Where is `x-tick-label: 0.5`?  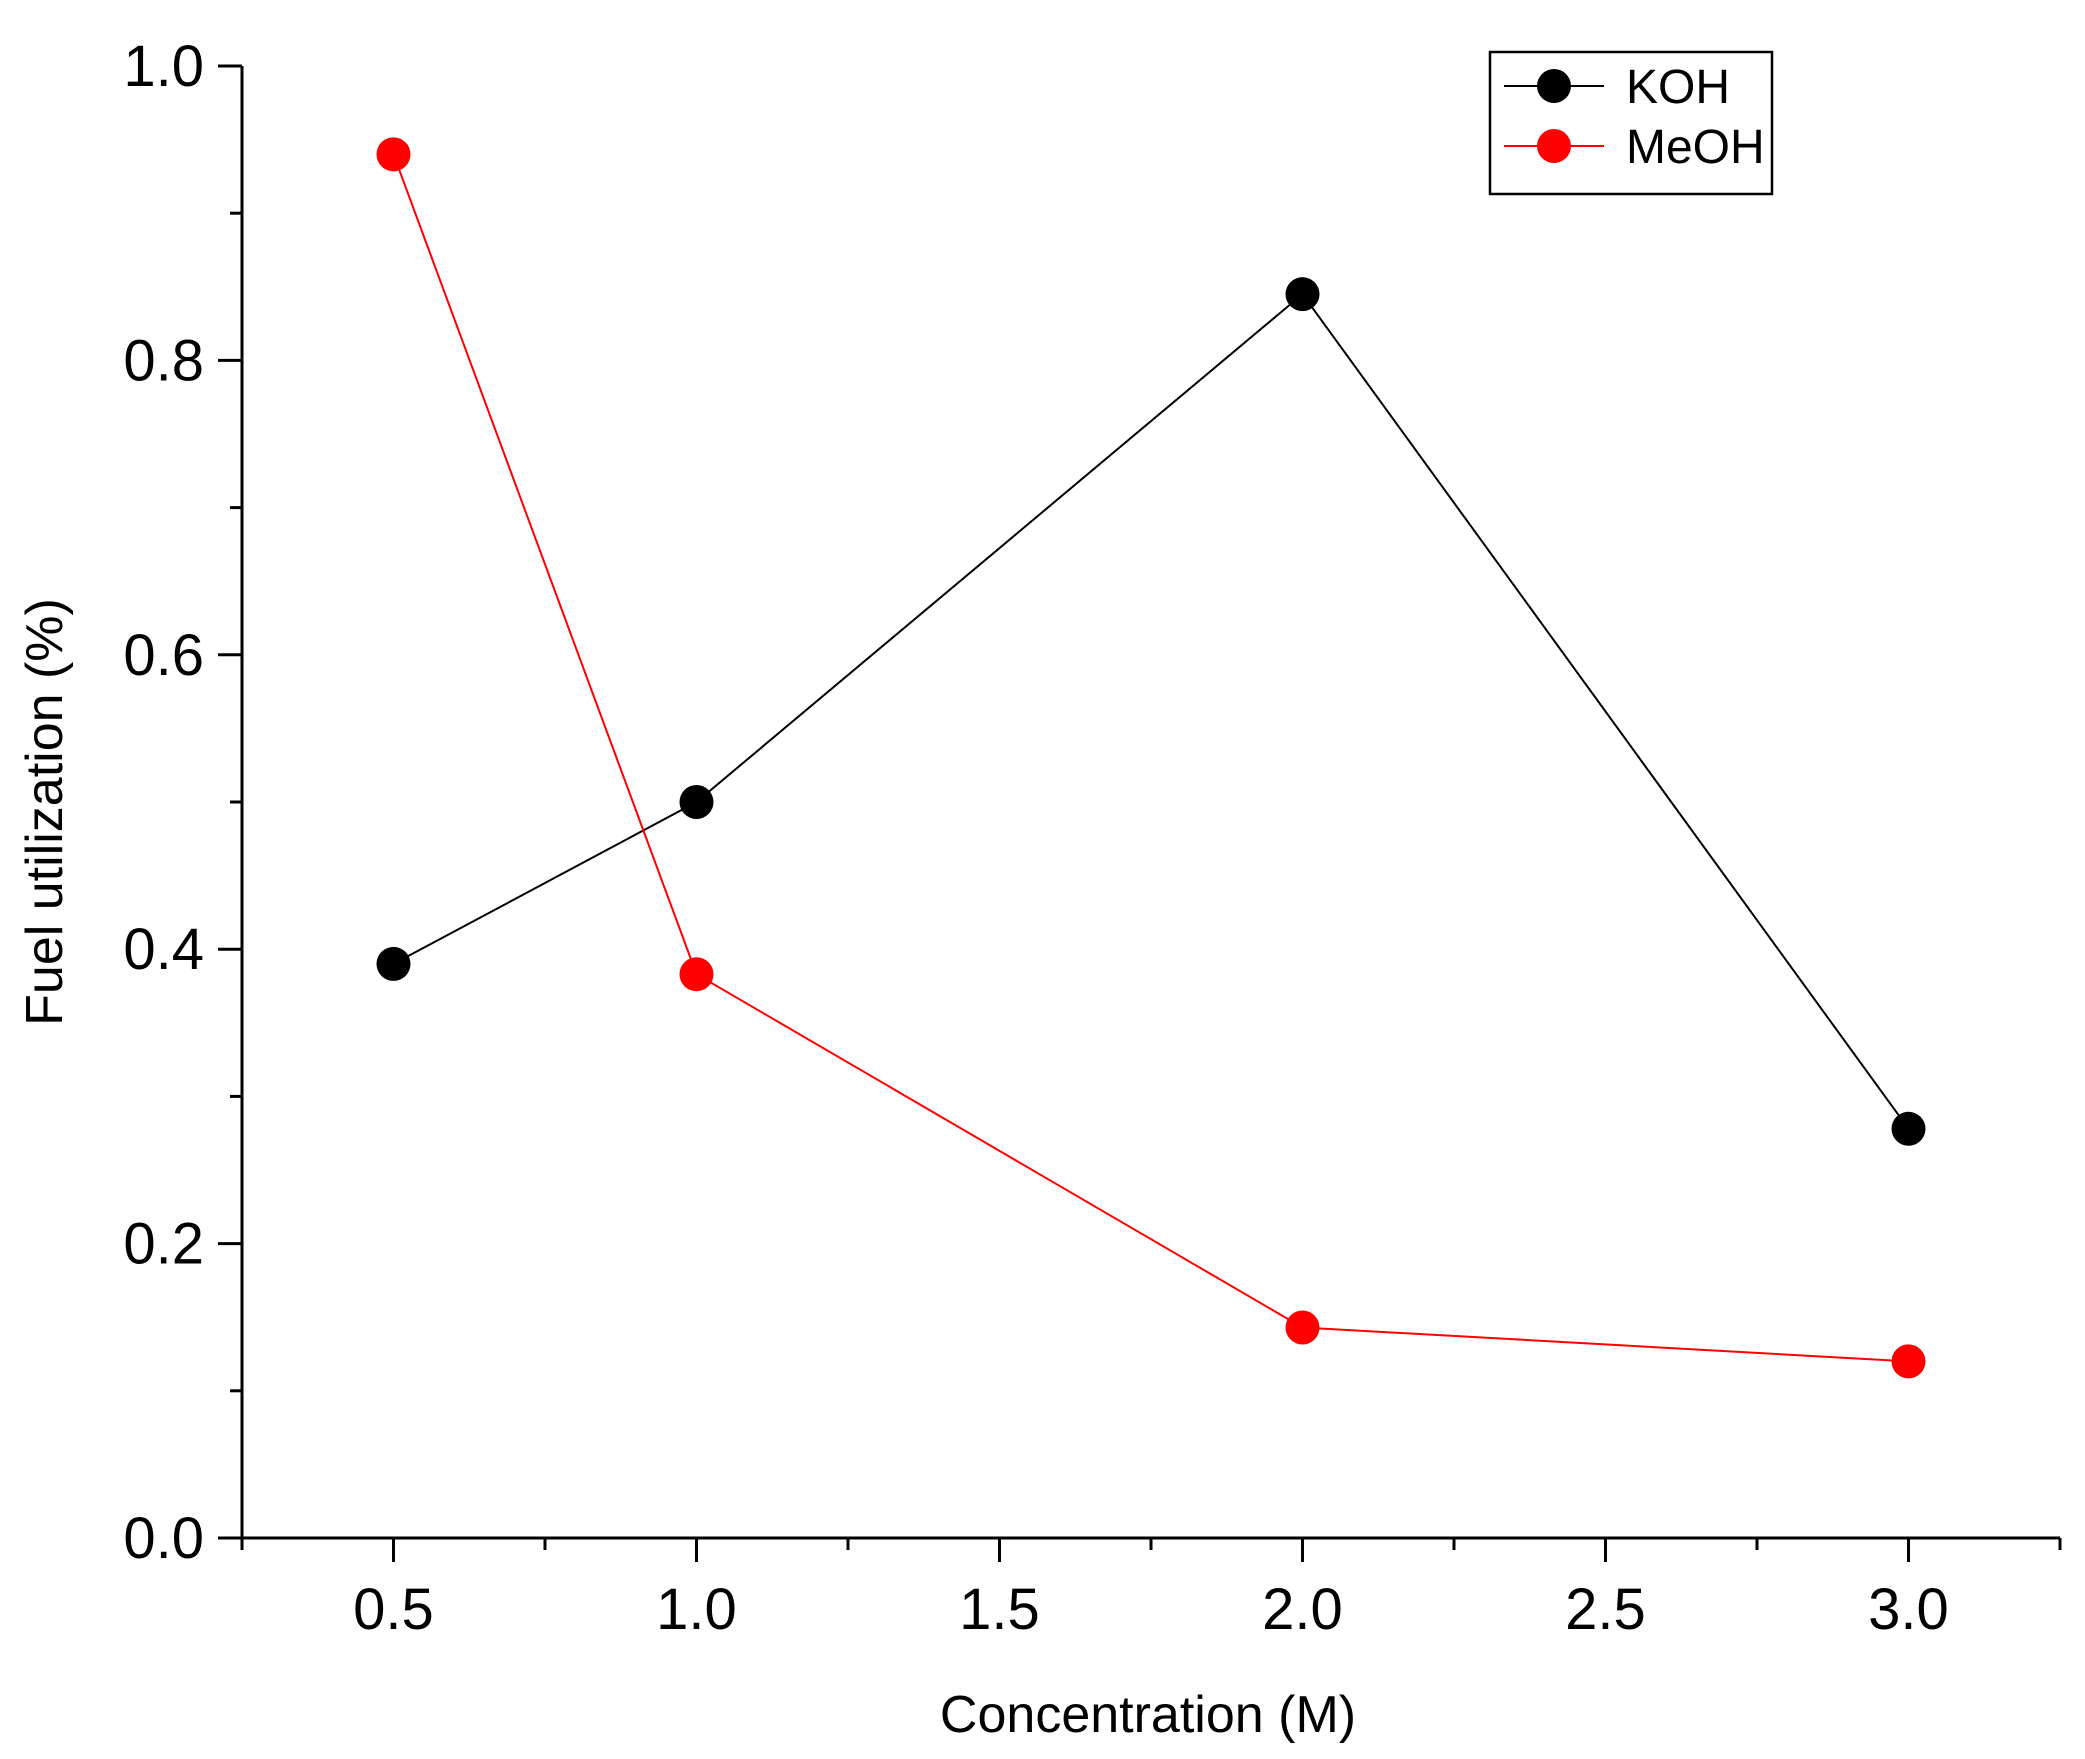
x-tick-label: 0.5 is located at coordinates (393, 1609).